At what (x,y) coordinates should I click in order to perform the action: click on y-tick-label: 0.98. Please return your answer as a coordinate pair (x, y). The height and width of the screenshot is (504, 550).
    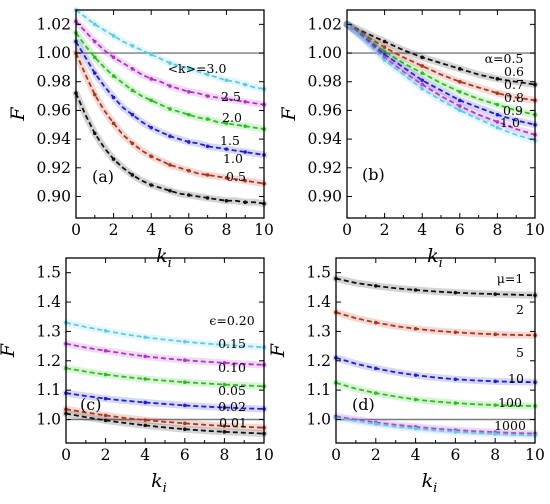
    Looking at the image, I should click on (324, 82).